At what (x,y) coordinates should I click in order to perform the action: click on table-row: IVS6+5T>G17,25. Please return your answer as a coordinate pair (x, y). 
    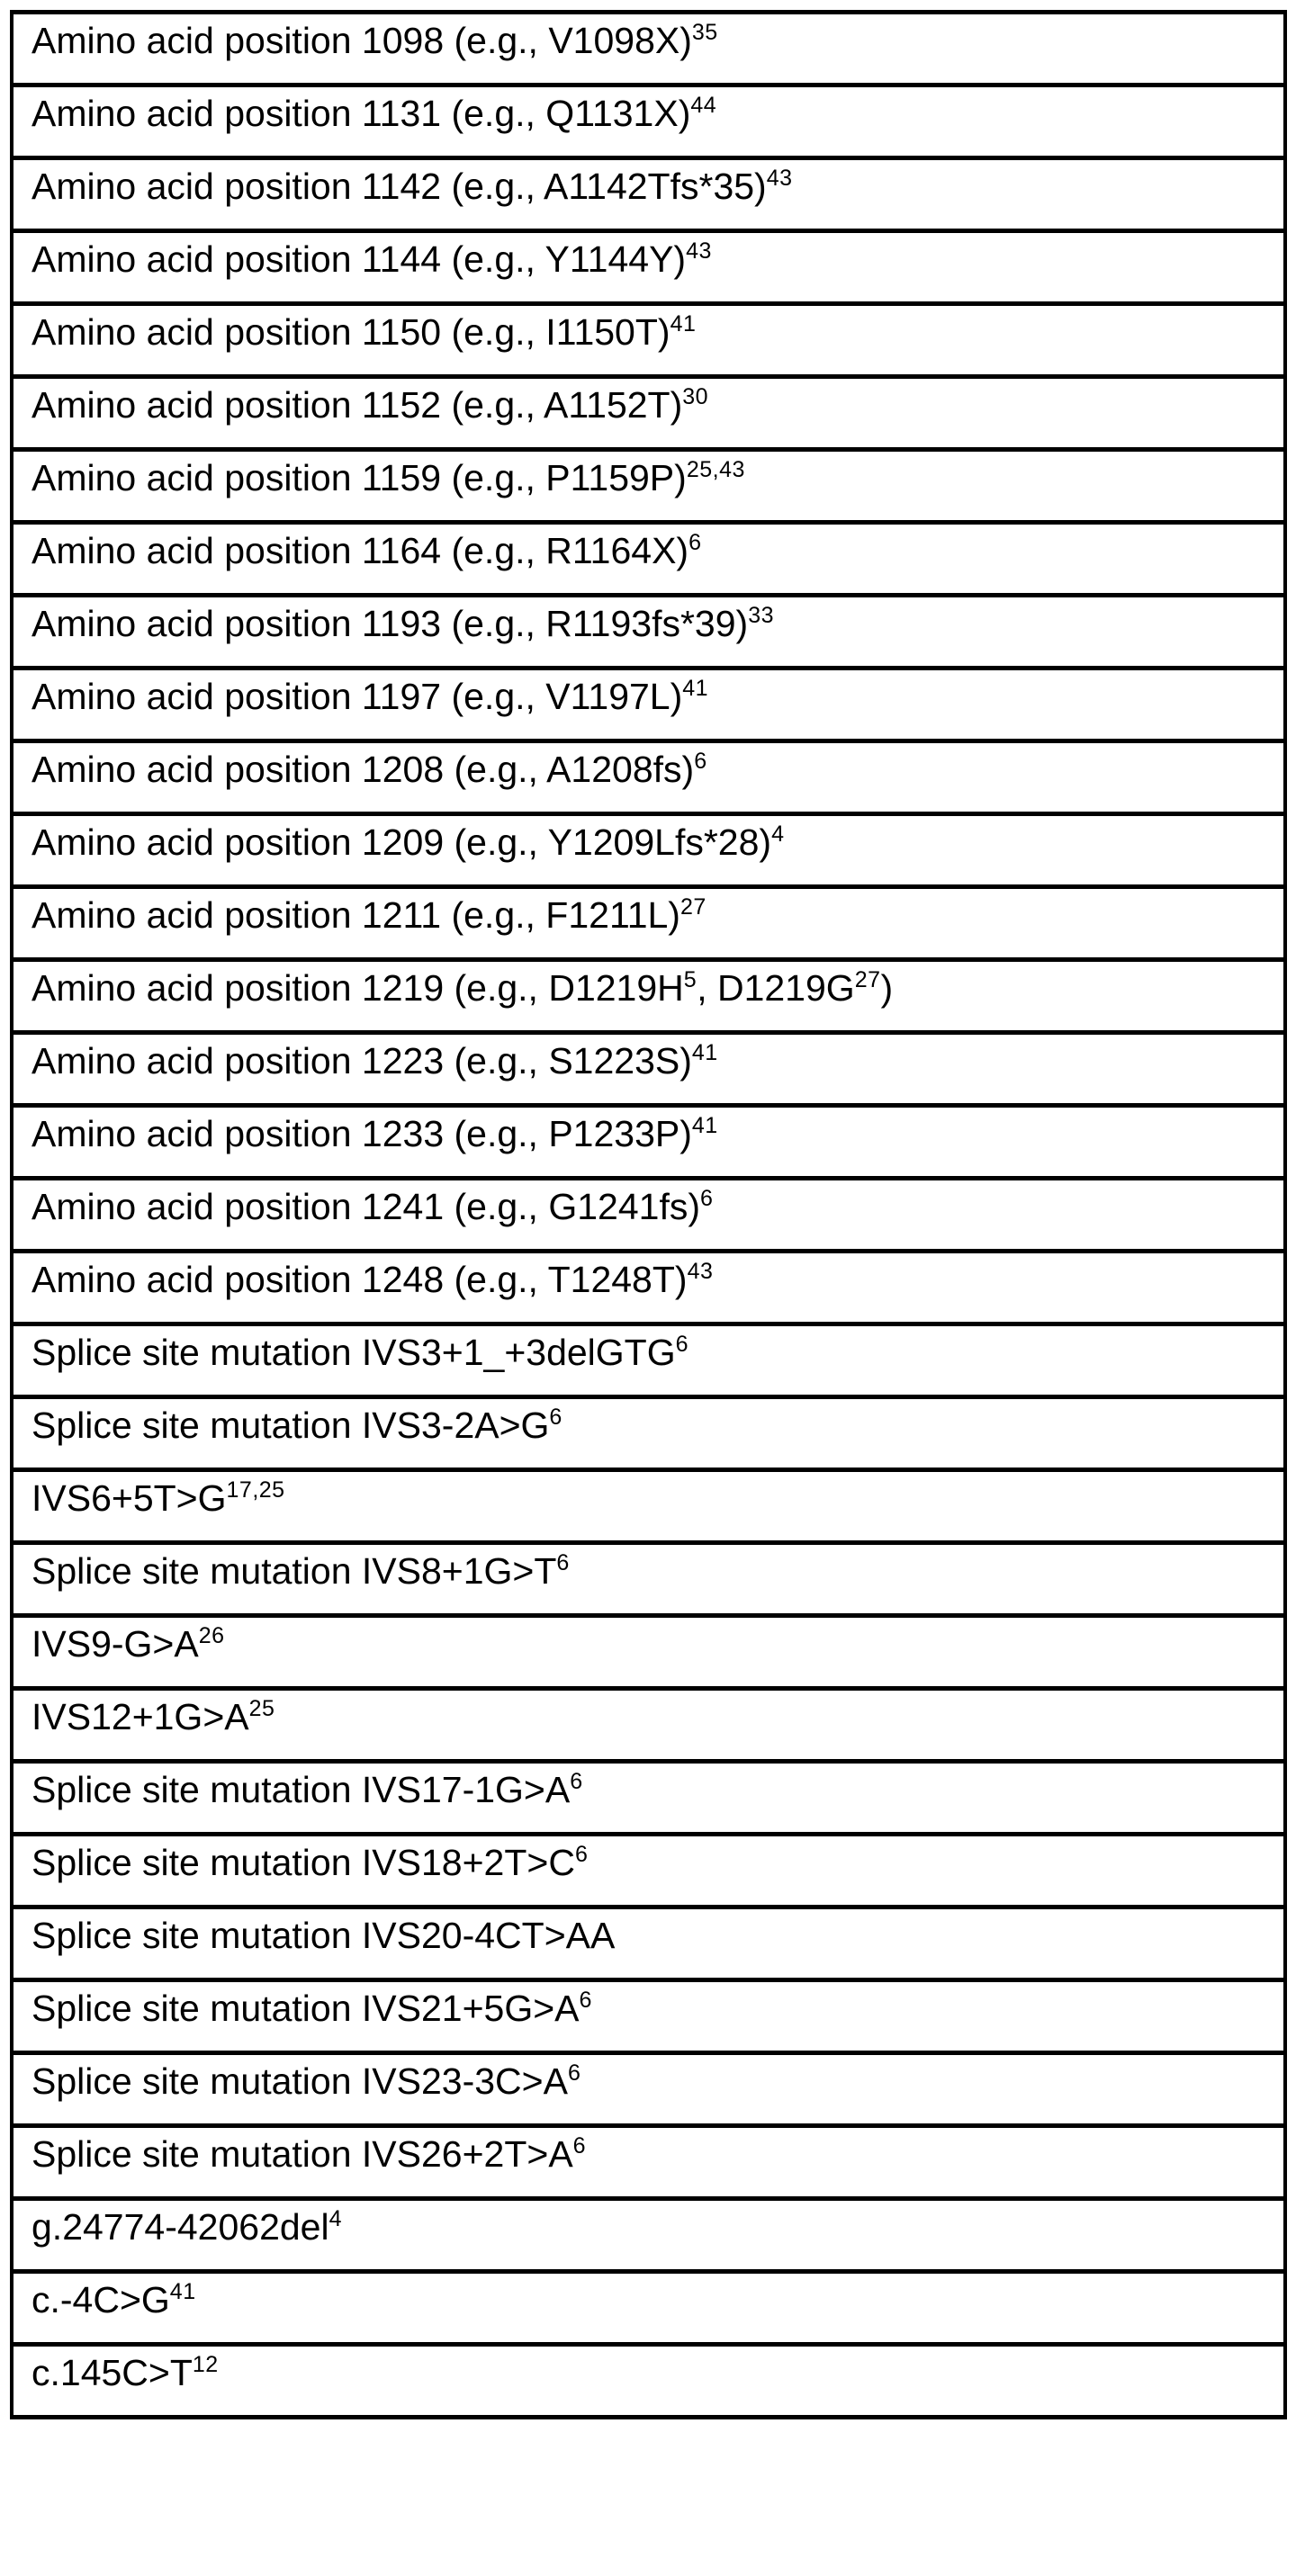
    Looking at the image, I should click on (648, 1507).